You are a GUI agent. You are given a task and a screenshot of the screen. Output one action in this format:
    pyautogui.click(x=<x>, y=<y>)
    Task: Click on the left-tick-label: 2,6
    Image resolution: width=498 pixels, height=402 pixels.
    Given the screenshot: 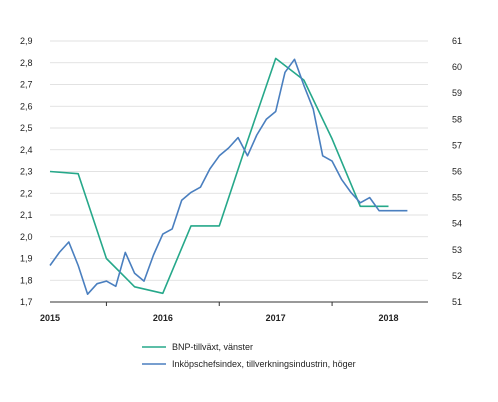 What is the action you would take?
    pyautogui.click(x=26, y=106)
    